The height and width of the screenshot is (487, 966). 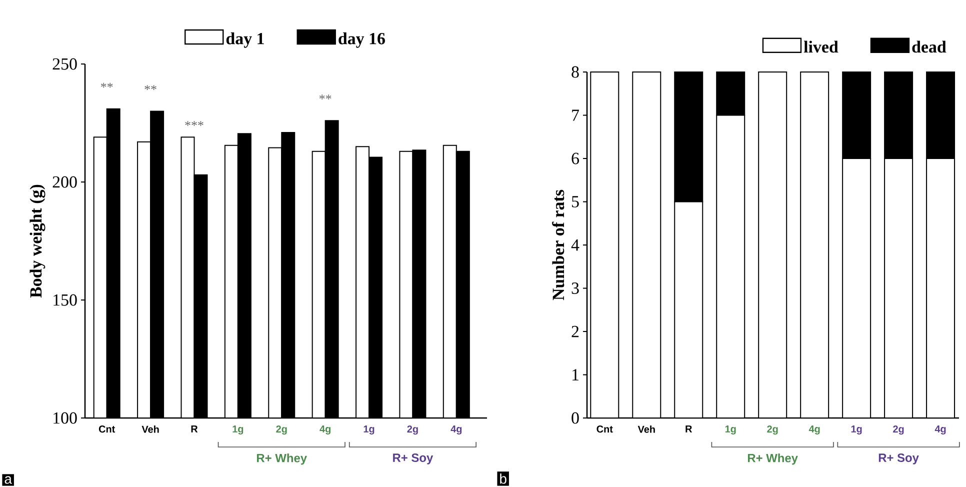 What do you see at coordinates (575, 202) in the screenshot?
I see `y-tick-label: 5` at bounding box center [575, 202].